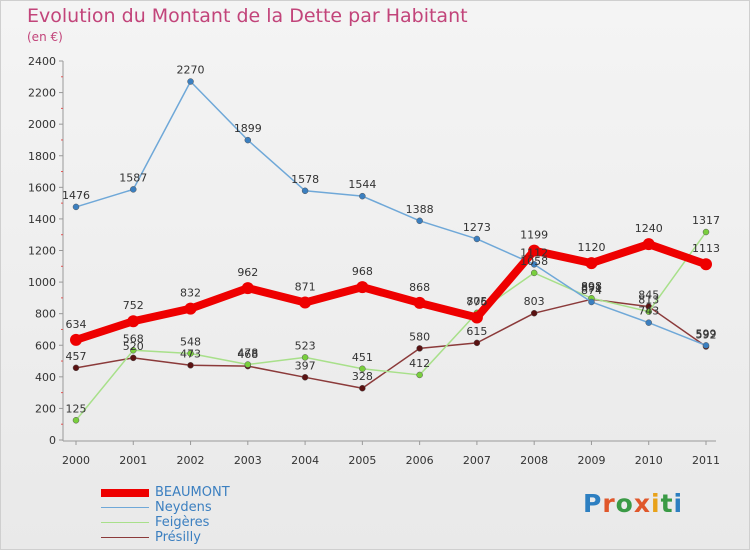  What do you see at coordinates (305, 345) in the screenshot?
I see `data-label-feigeres: 523` at bounding box center [305, 345].